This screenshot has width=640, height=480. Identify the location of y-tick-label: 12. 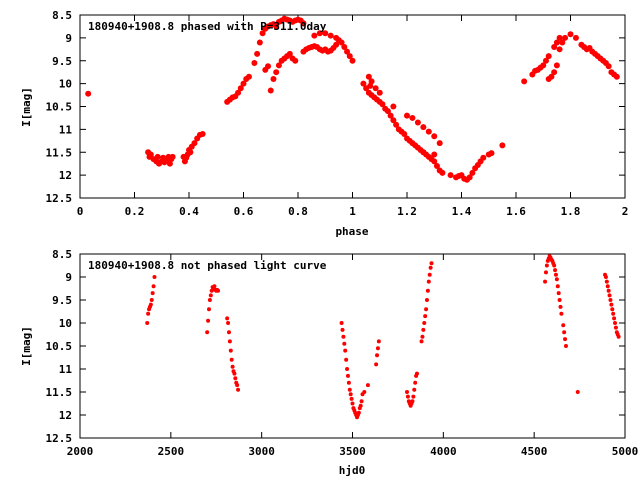
(65, 175).